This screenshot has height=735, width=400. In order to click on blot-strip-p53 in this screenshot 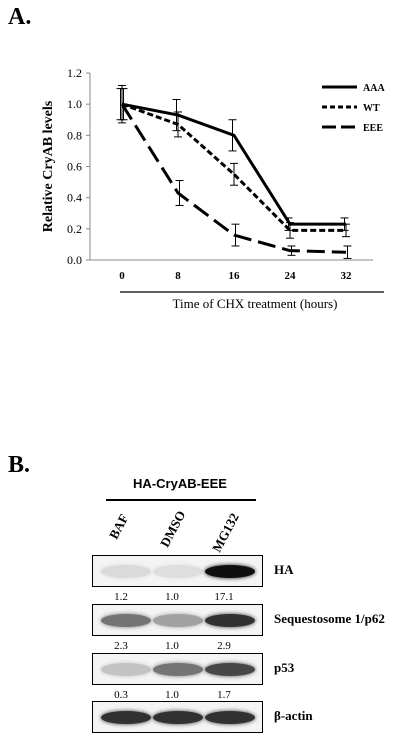, I will do `click(177, 669)`.